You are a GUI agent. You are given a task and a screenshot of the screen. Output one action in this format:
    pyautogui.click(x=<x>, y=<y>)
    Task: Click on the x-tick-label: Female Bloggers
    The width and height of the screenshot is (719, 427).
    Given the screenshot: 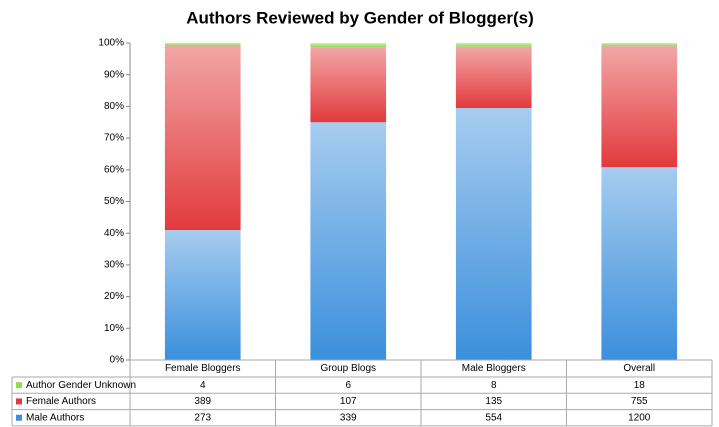 What is the action you would take?
    pyautogui.click(x=203, y=368)
    